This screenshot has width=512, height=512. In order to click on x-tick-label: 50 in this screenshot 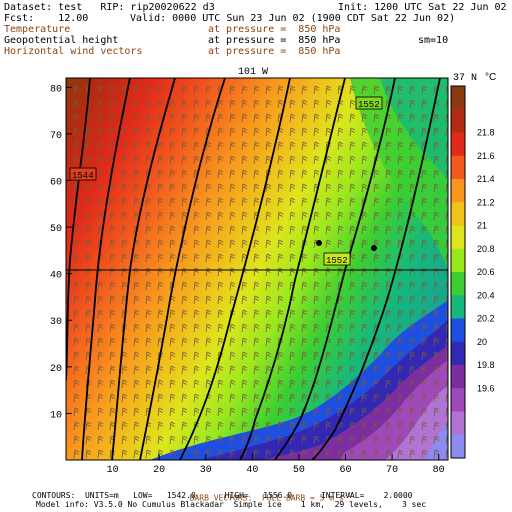, I will do `click(299, 470)`.